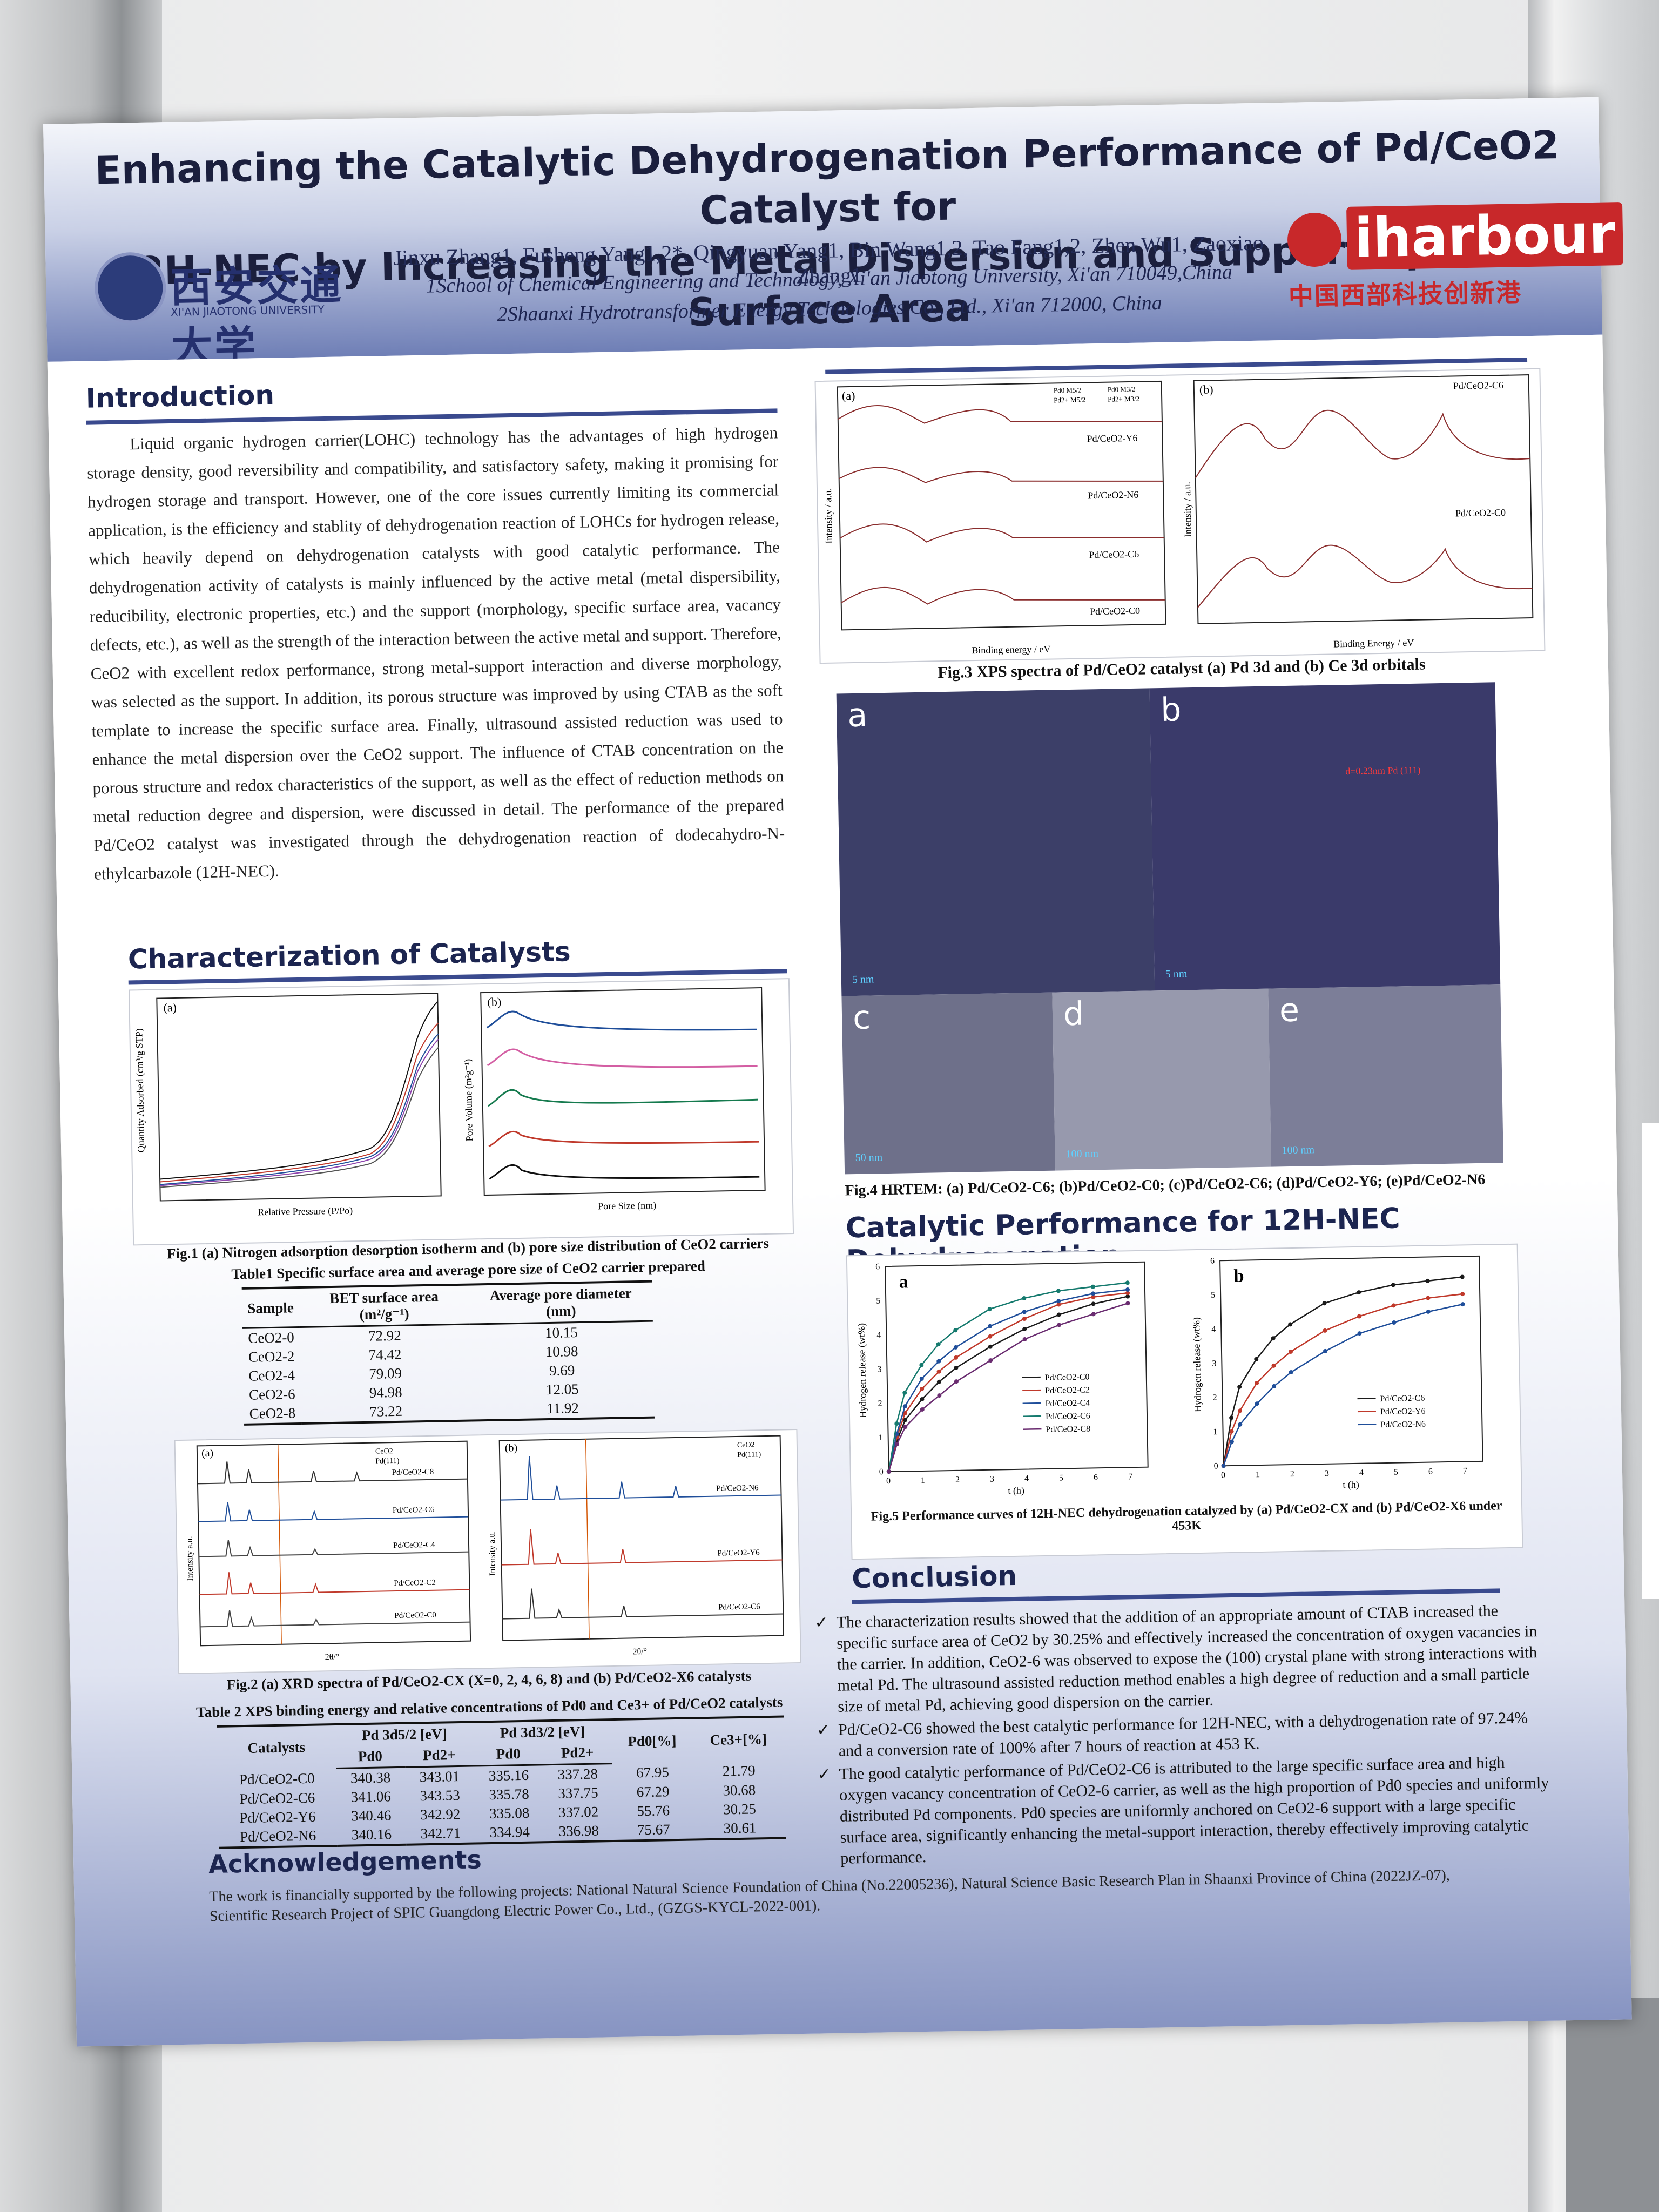  Describe the element at coordinates (1327, 1473) in the screenshot. I see `fig5-x-tick-label: 3` at that location.